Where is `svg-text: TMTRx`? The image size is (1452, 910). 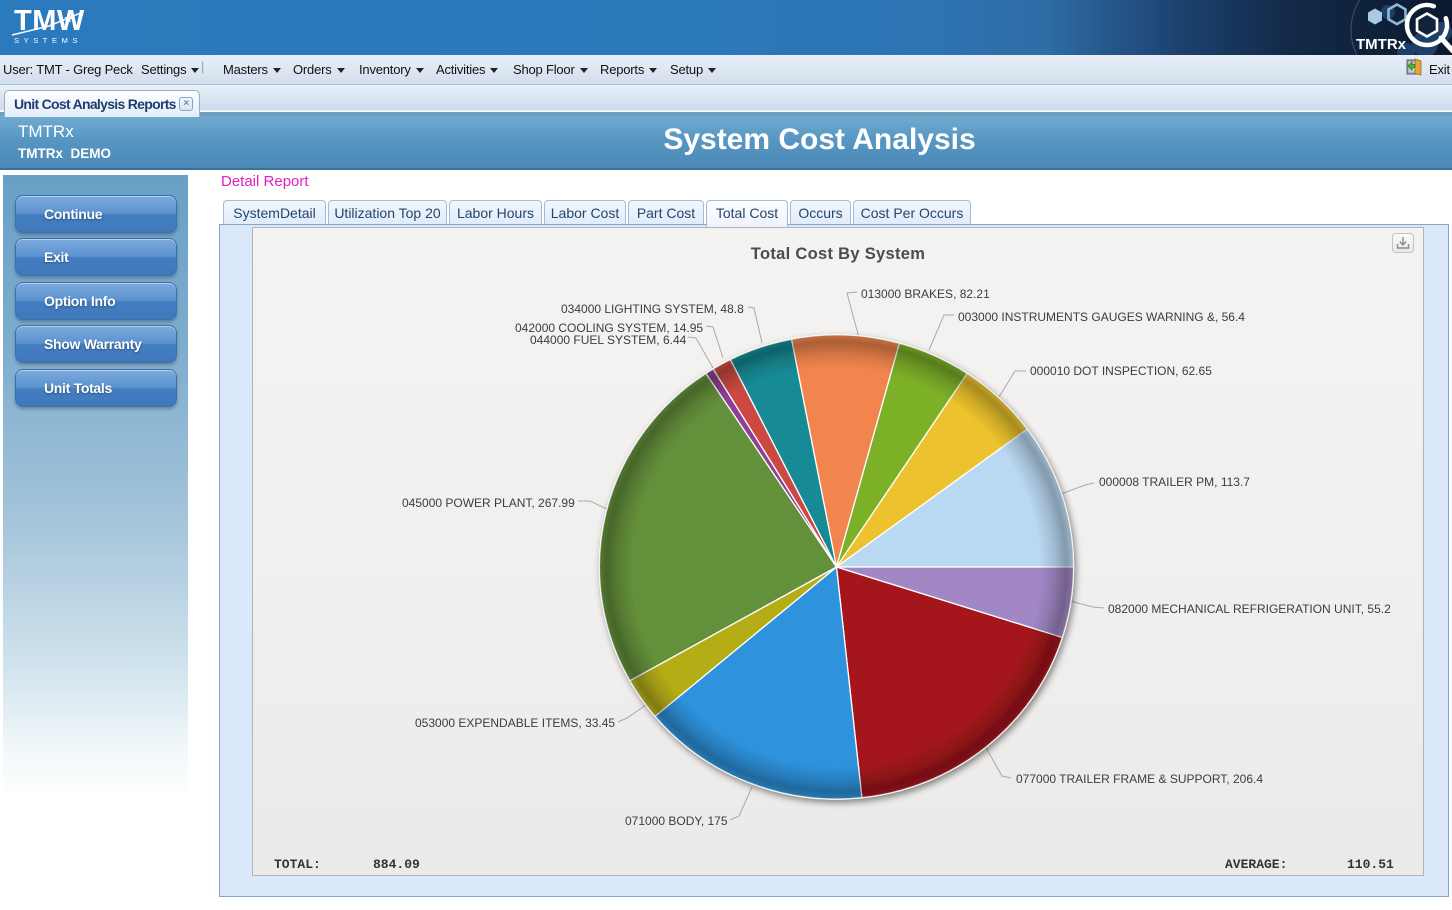
svg-text: TMTRx is located at coordinates (1381, 44).